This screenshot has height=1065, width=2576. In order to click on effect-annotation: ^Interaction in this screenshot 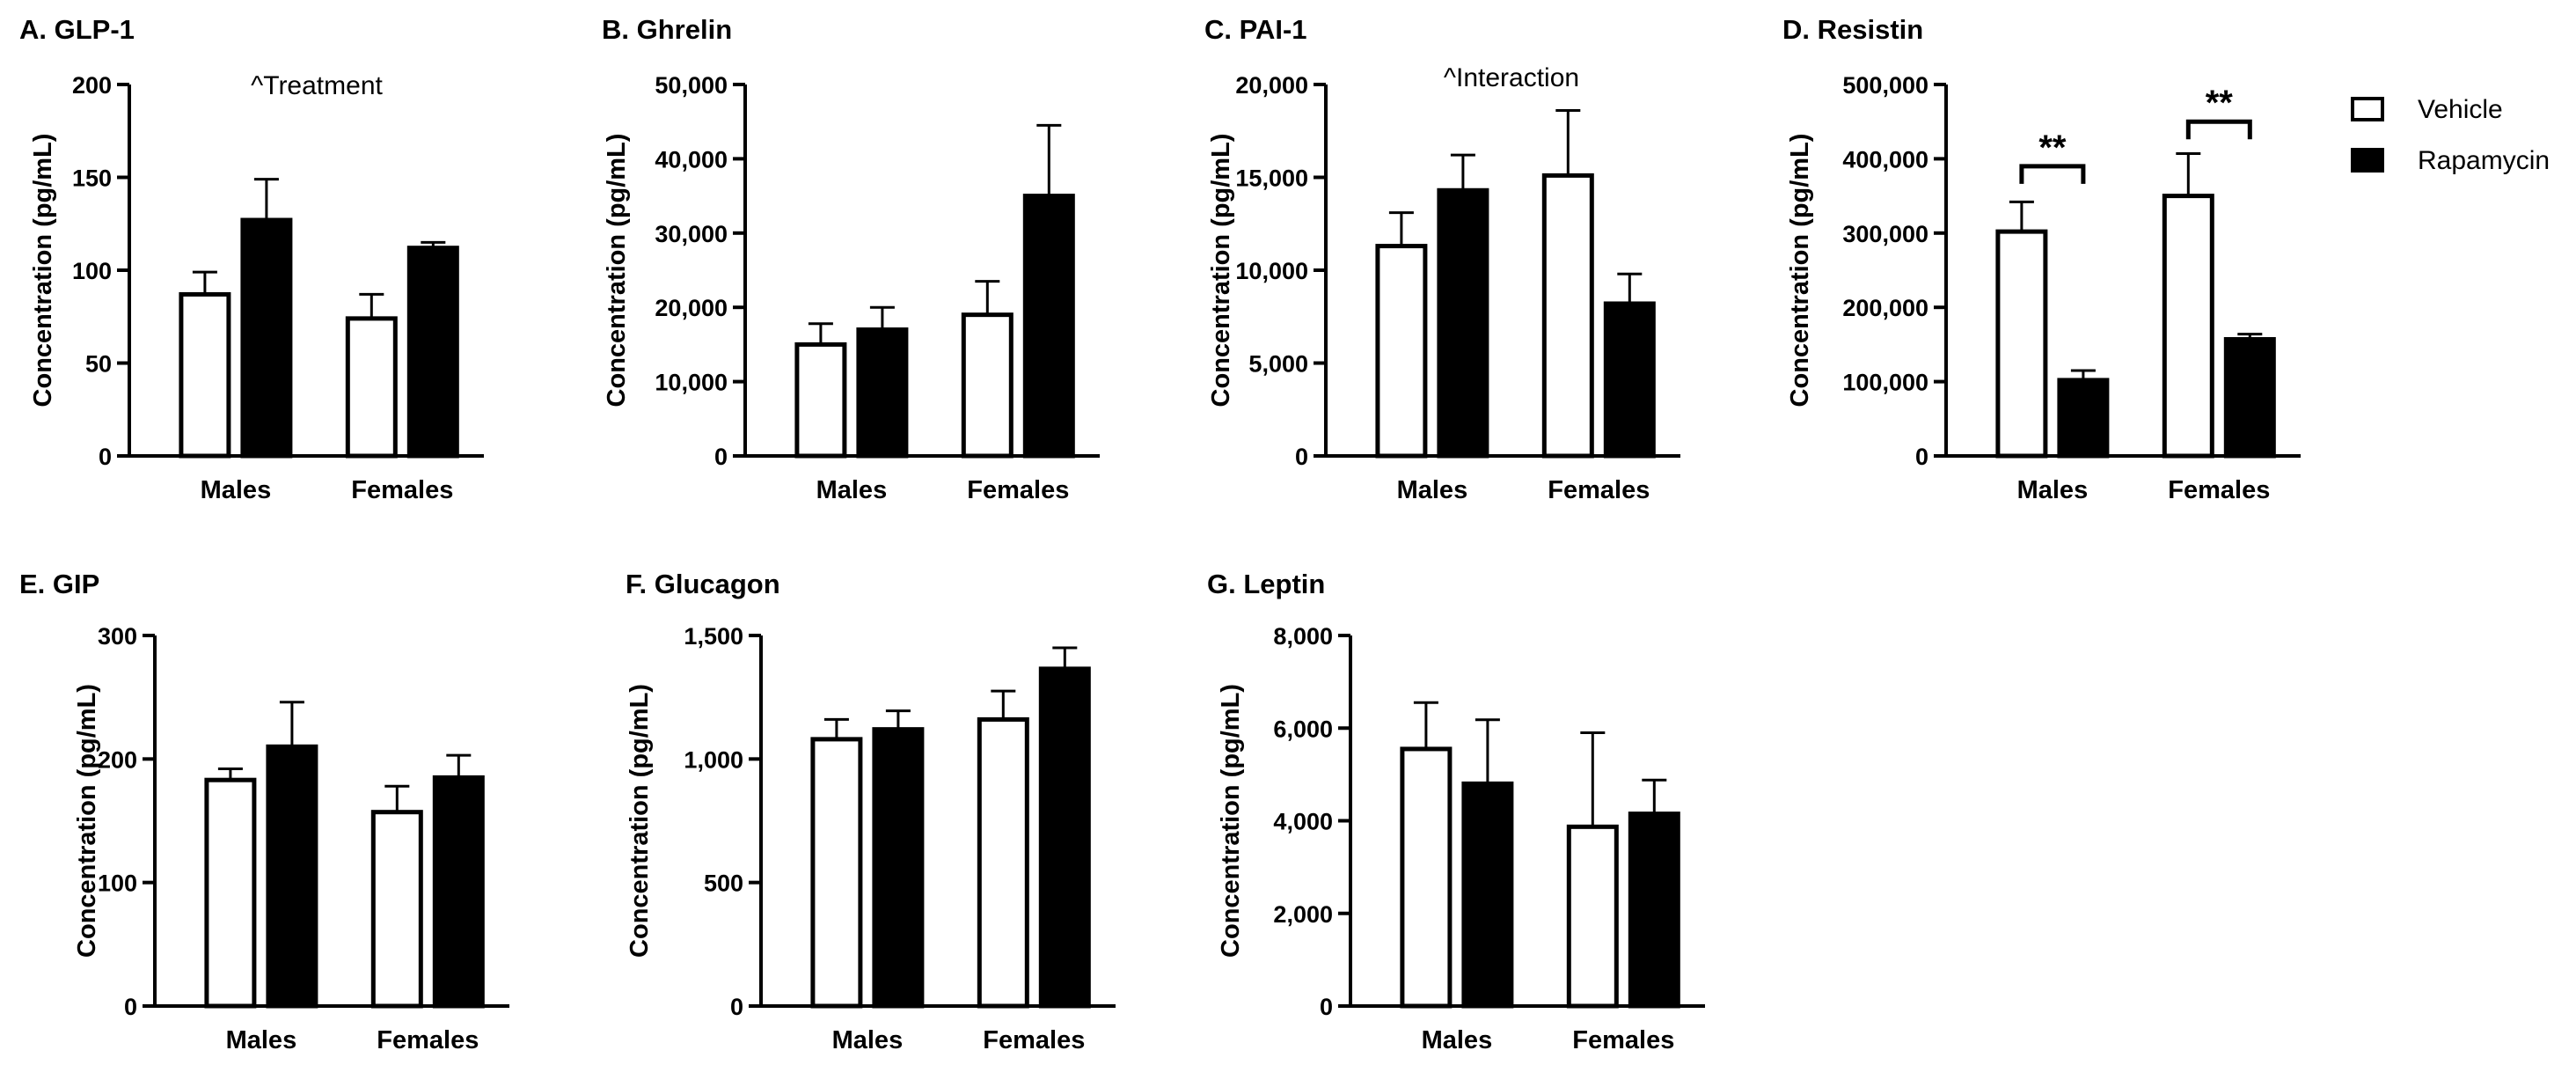, I will do `click(1511, 77)`.